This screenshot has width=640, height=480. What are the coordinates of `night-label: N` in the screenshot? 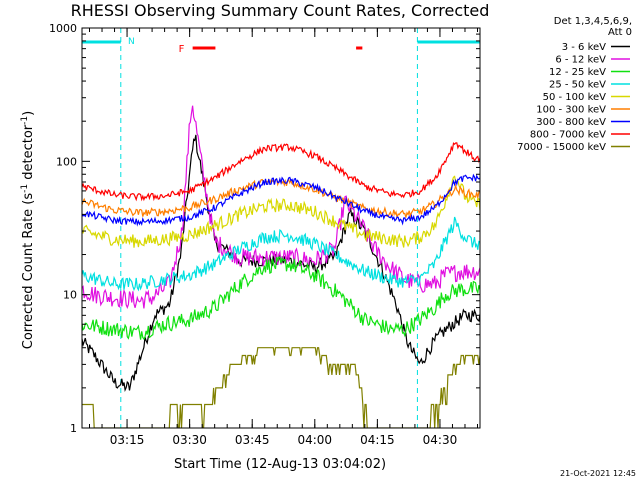 It's located at (131, 42).